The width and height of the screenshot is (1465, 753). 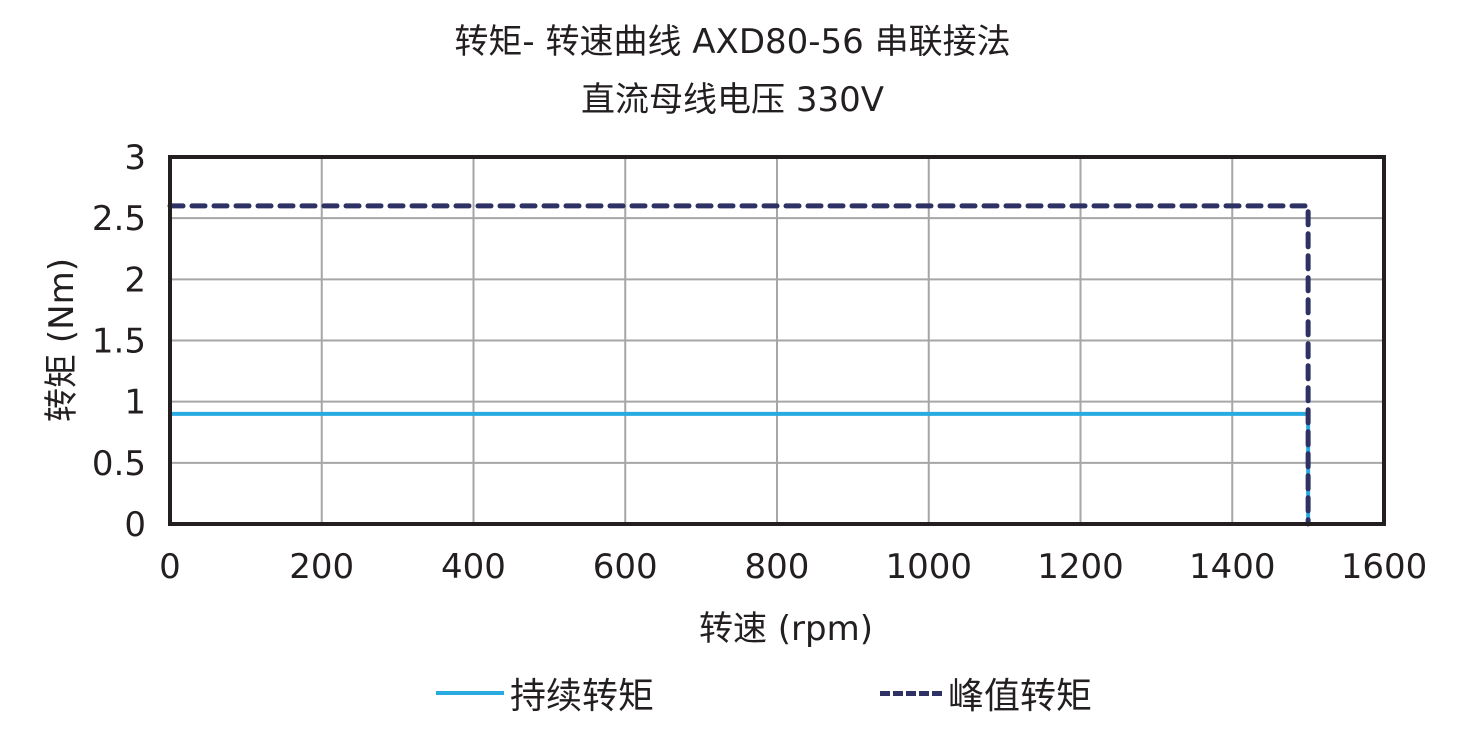 I want to click on legend-item-continuous: 持续转矩, so click(x=545, y=693).